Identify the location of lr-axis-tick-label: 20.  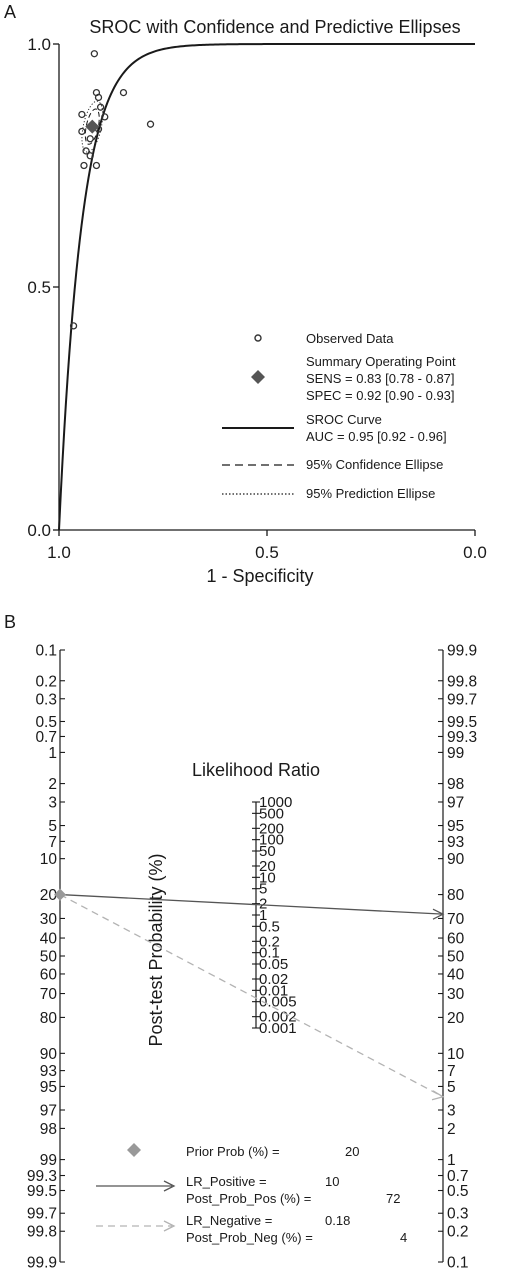
(267, 866).